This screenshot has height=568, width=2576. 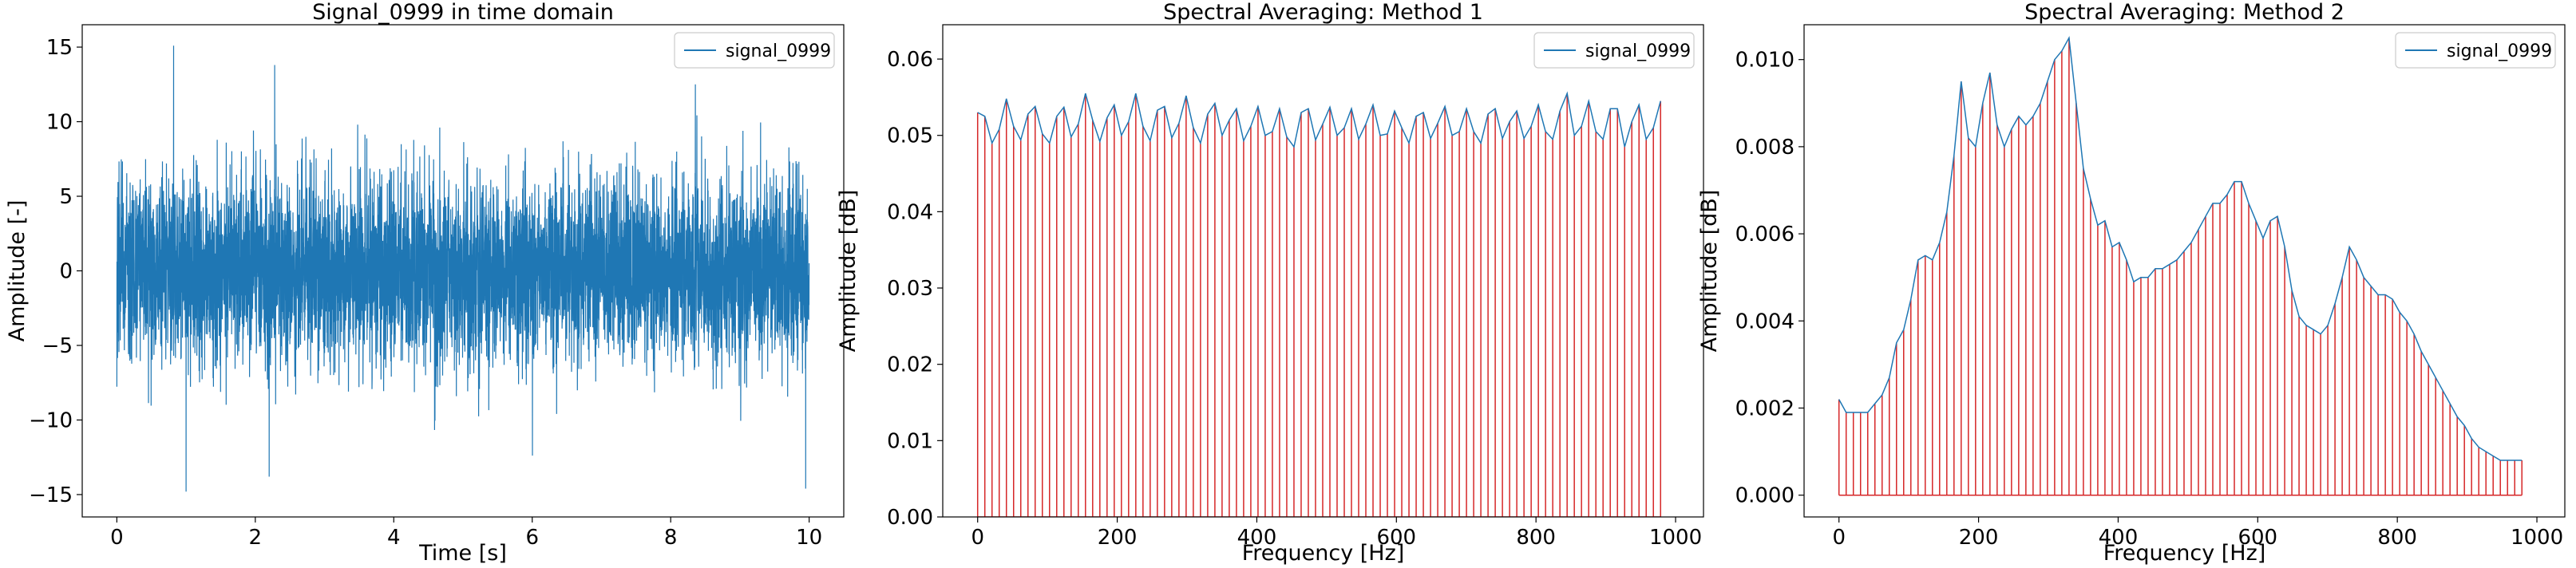 I want to click on y-tick-label: 0.000, so click(x=1765, y=496).